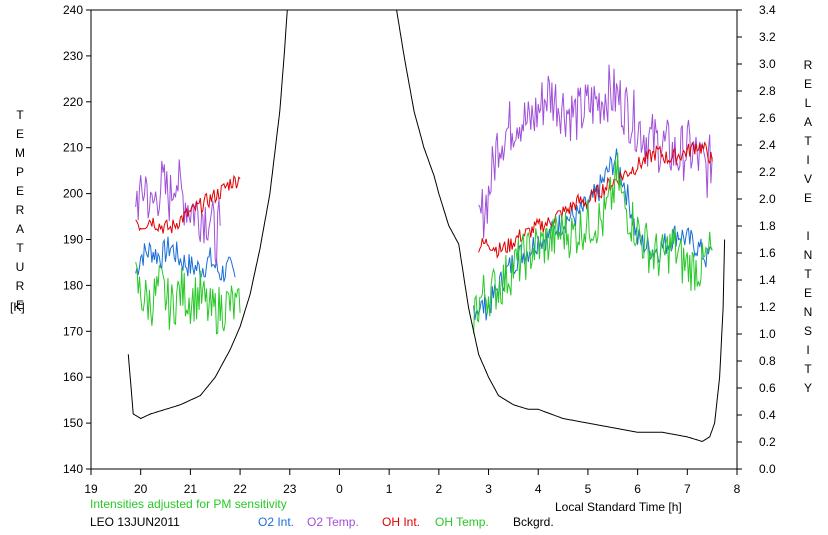  What do you see at coordinates (737, 489) in the screenshot?
I see `x-tick-label: 8` at bounding box center [737, 489].